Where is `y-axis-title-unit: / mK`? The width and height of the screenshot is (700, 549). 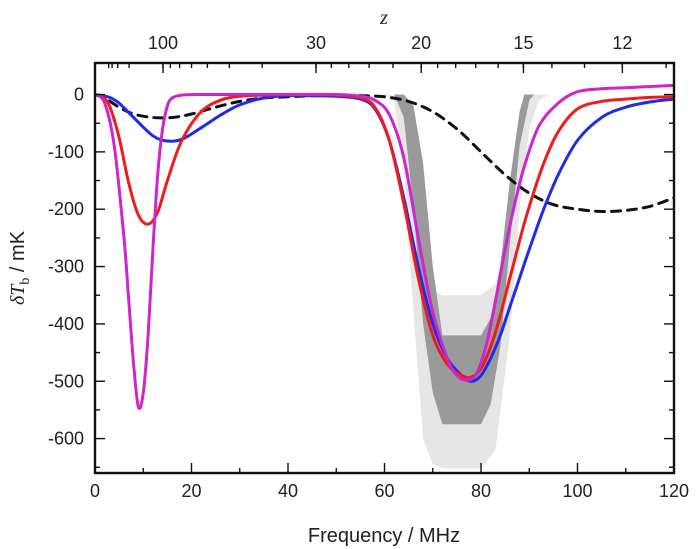
y-axis-title-unit: / mK is located at coordinates (18, 253).